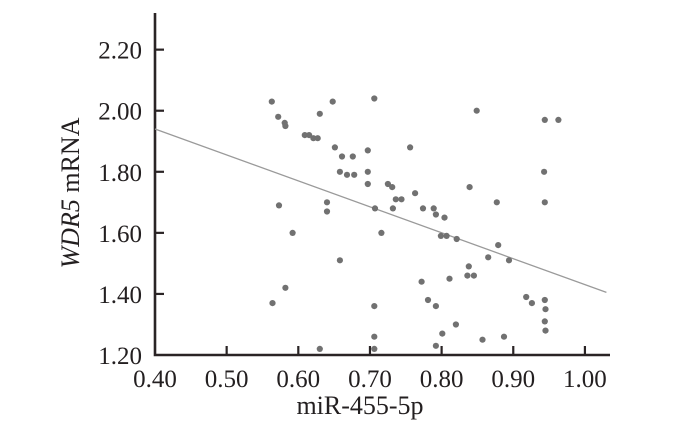 This screenshot has width=681, height=424. I want to click on x-tick-label: 1.00, so click(585, 379).